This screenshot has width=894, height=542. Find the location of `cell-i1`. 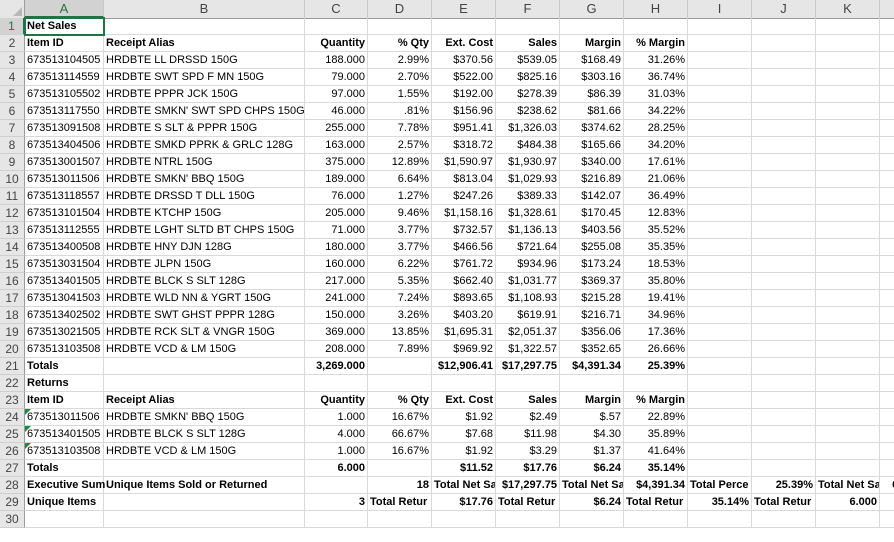

cell-i1 is located at coordinates (720, 26).